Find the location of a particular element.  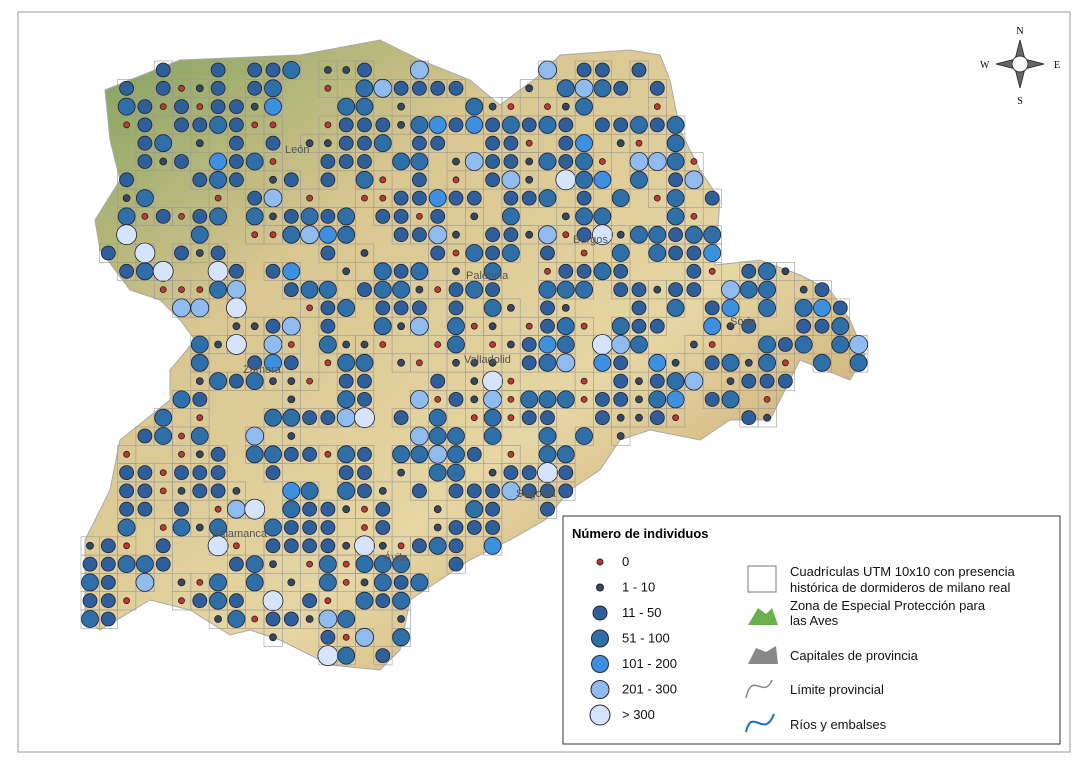

compass-label: N is located at coordinates (1019, 31).